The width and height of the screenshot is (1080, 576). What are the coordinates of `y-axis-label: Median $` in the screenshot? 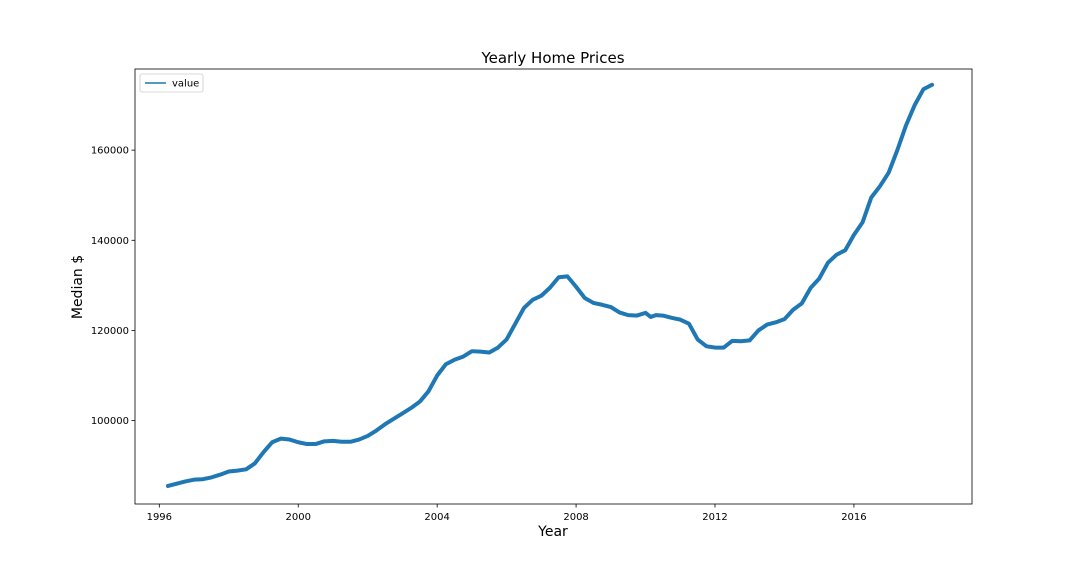 It's located at (78, 287).